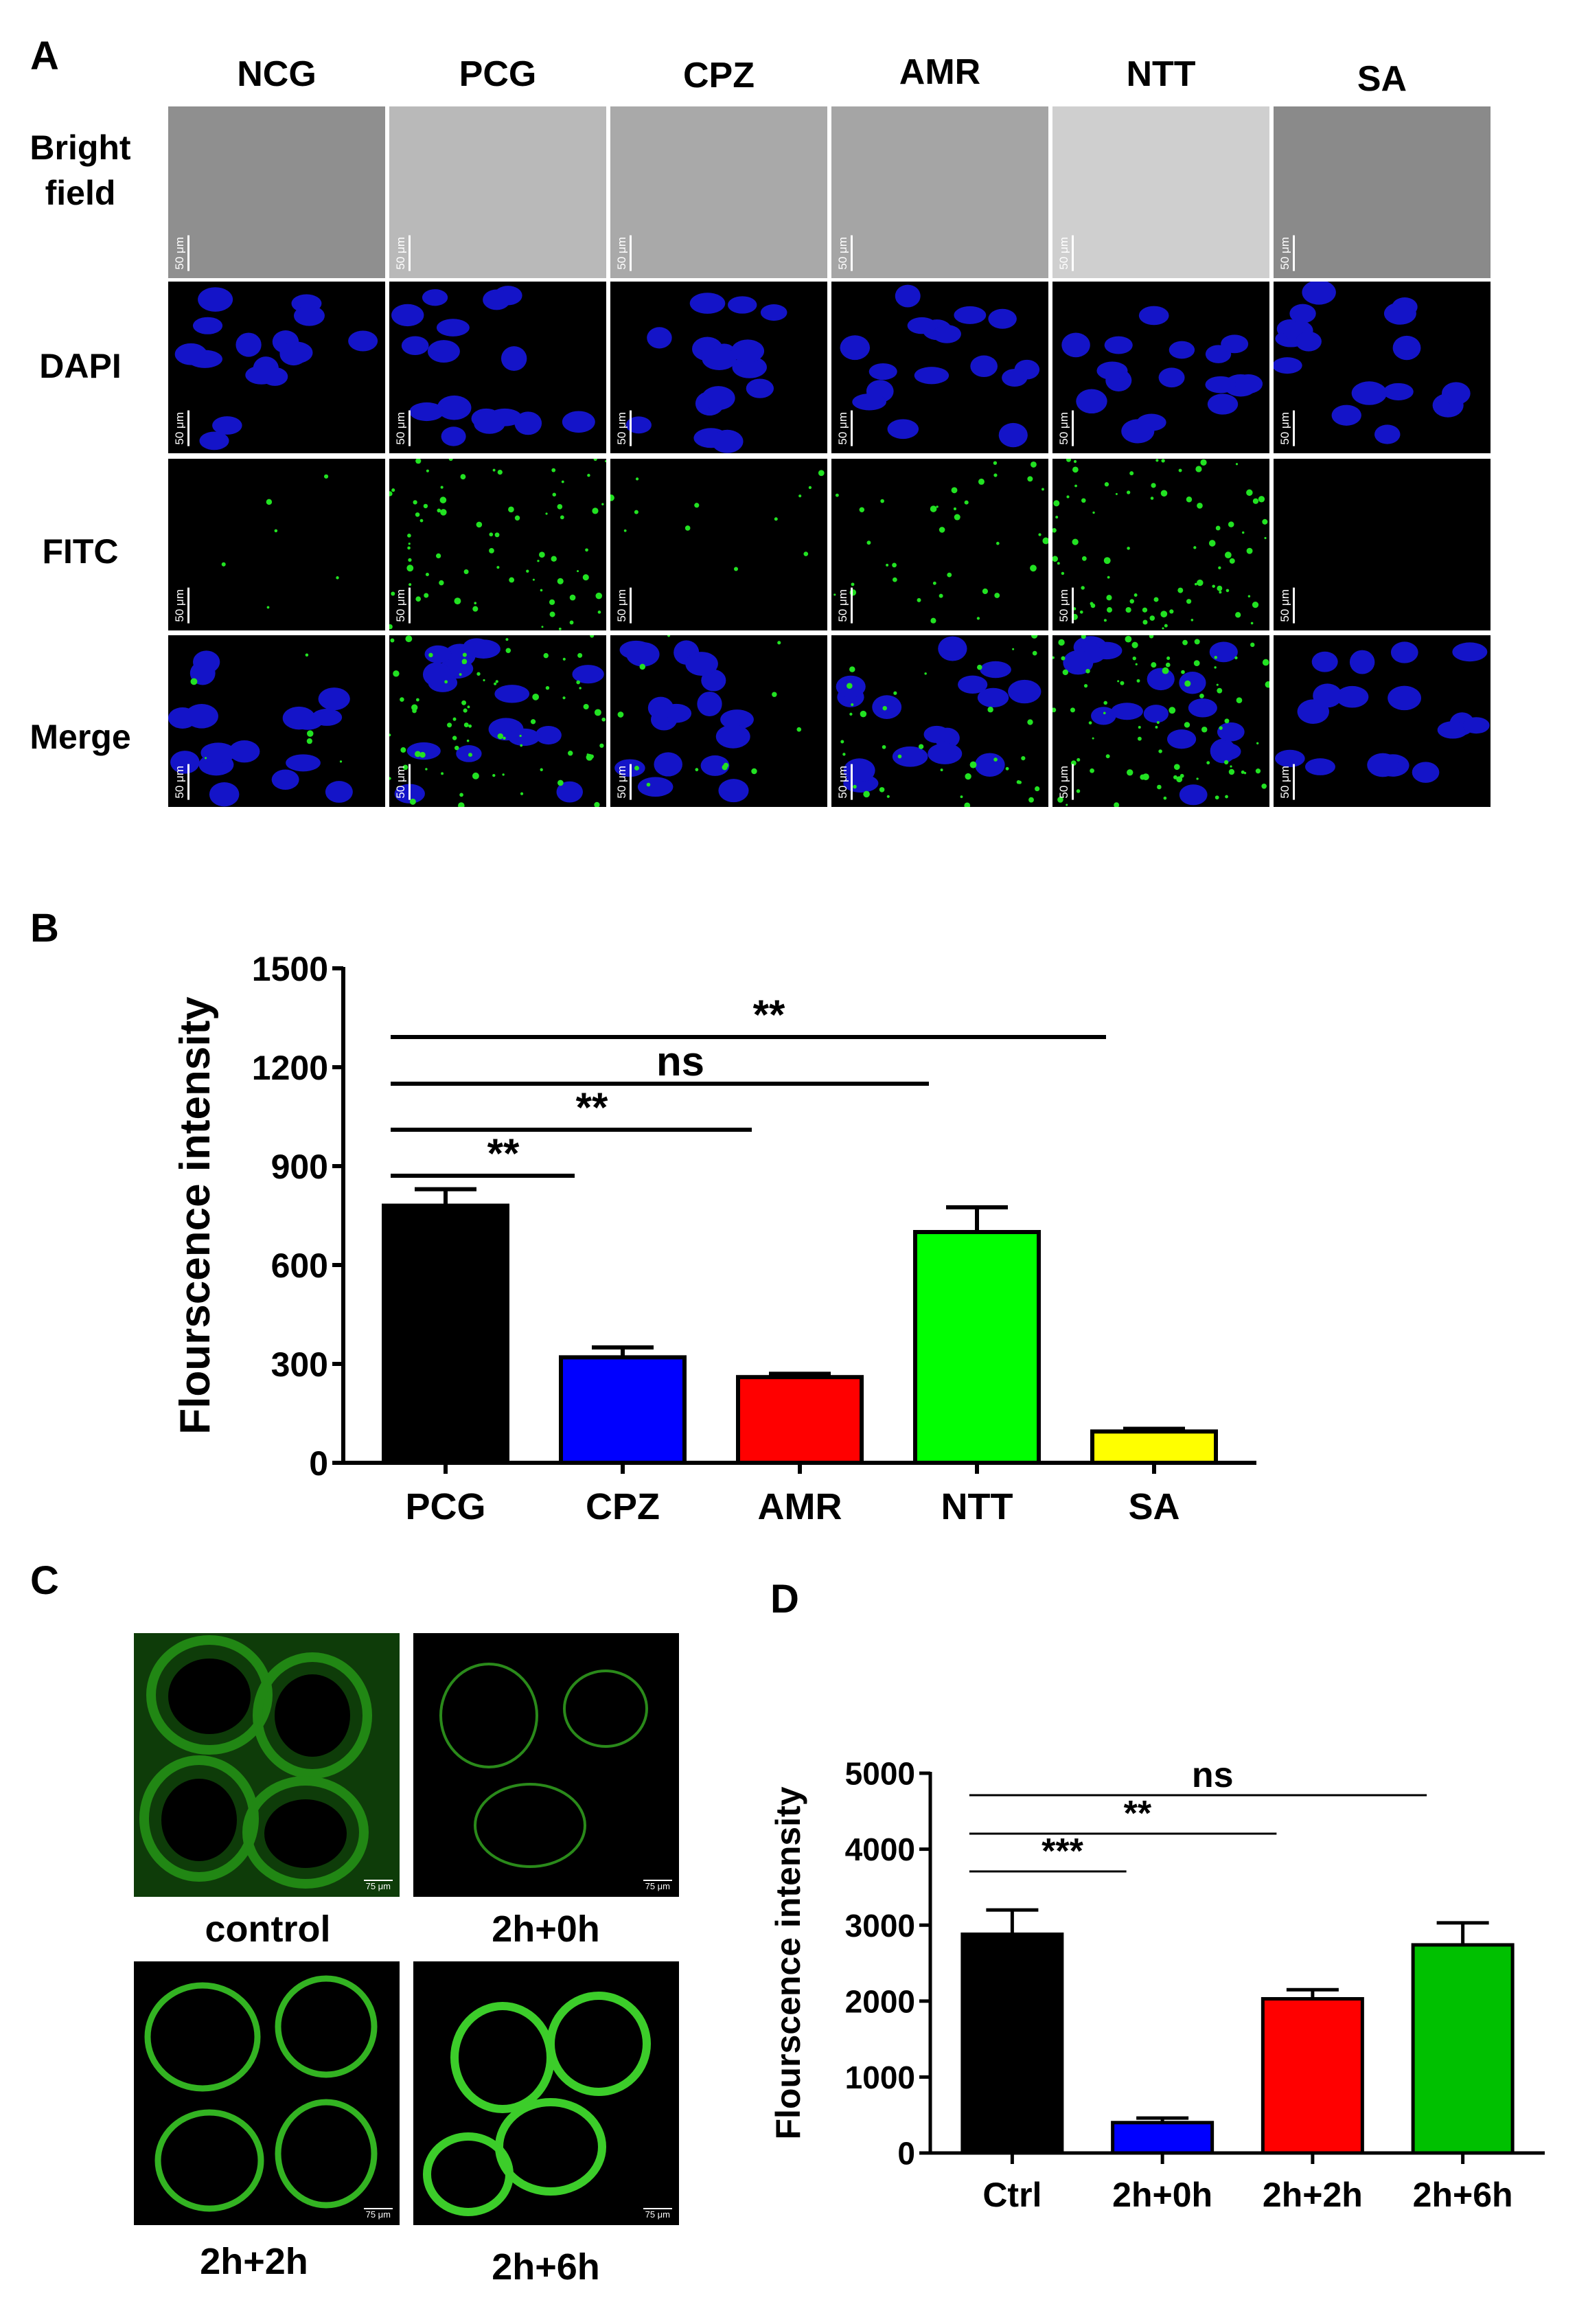 This screenshot has height=2324, width=1588. Describe the element at coordinates (1312, 2075) in the screenshot. I see `bar-2h+2h` at that location.